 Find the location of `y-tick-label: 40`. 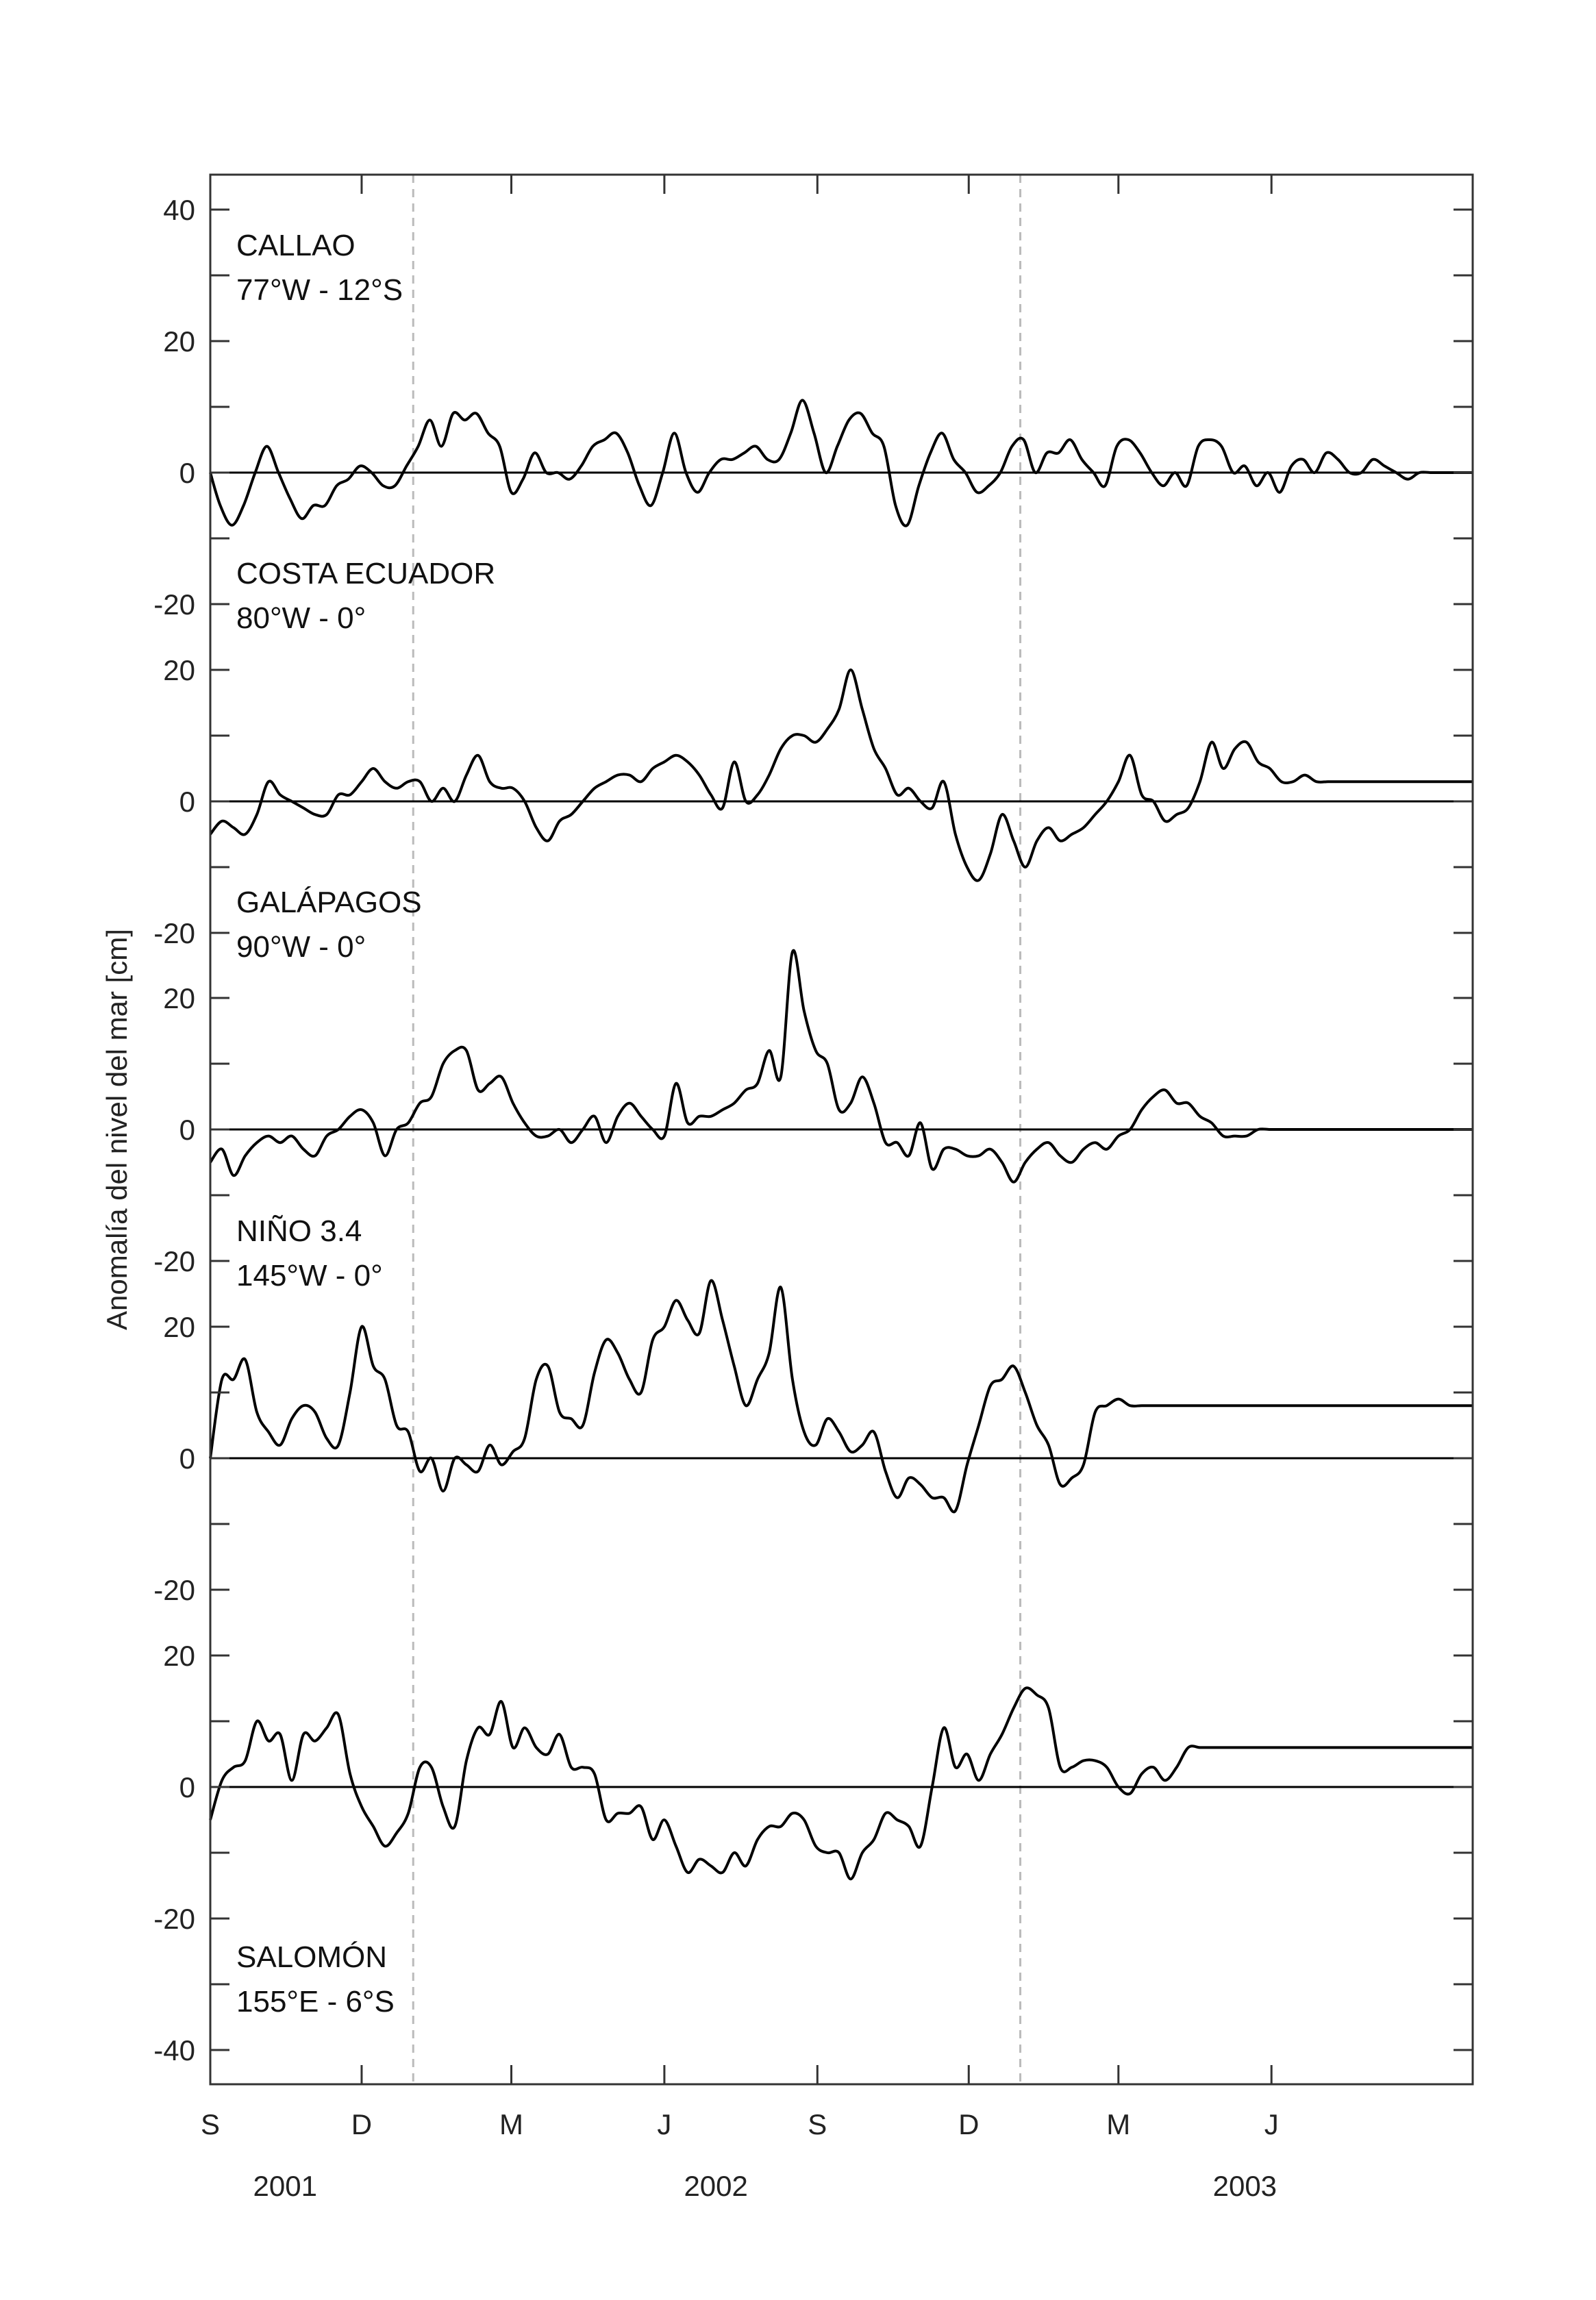

y-tick-label: 40 is located at coordinates (179, 210).